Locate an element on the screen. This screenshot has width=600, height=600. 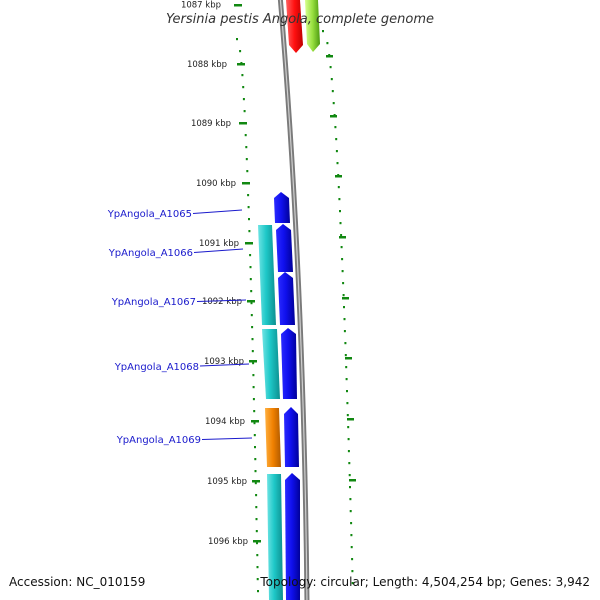
tick-label: 1095 kbp is located at coordinates (227, 482).